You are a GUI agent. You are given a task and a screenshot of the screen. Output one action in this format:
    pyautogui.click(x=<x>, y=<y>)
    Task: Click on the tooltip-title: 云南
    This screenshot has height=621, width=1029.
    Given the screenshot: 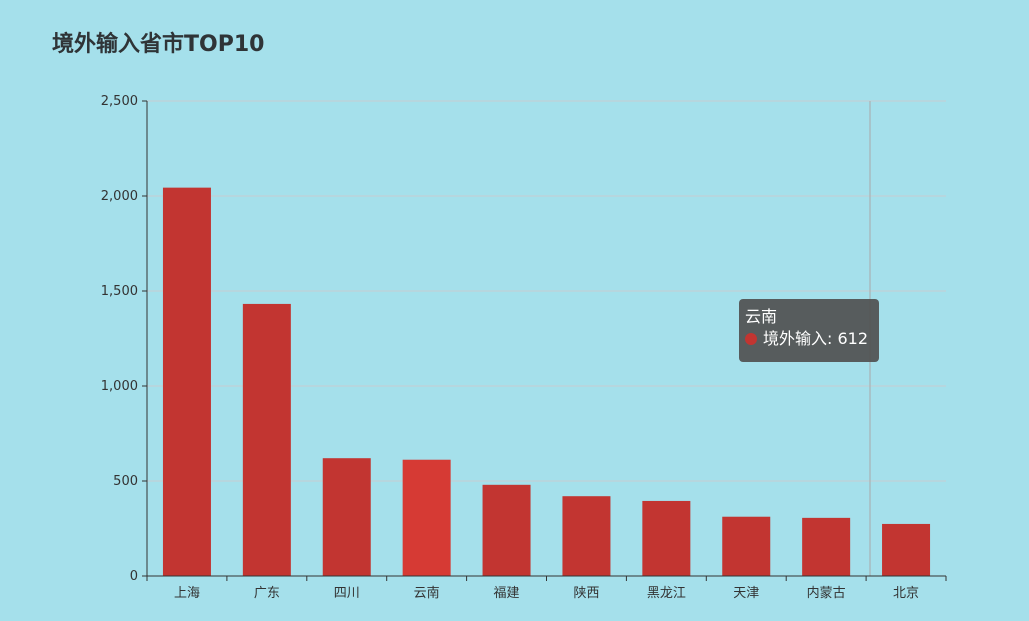 What is the action you would take?
    pyautogui.click(x=761, y=316)
    